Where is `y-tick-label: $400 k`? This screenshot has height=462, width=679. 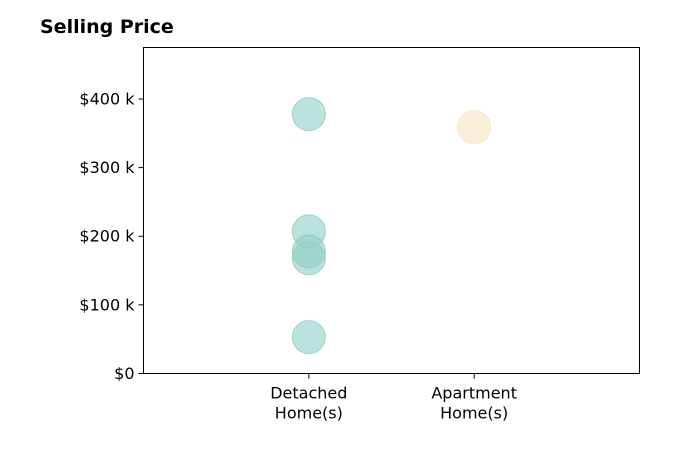 y-tick-label: $400 k is located at coordinates (107, 98).